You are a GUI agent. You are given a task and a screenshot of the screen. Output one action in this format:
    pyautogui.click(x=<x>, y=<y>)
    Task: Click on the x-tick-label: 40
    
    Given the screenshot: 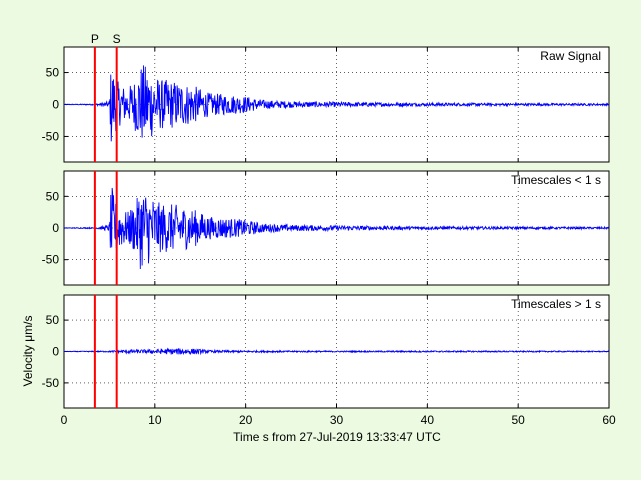 What is the action you would take?
    pyautogui.click(x=428, y=420)
    